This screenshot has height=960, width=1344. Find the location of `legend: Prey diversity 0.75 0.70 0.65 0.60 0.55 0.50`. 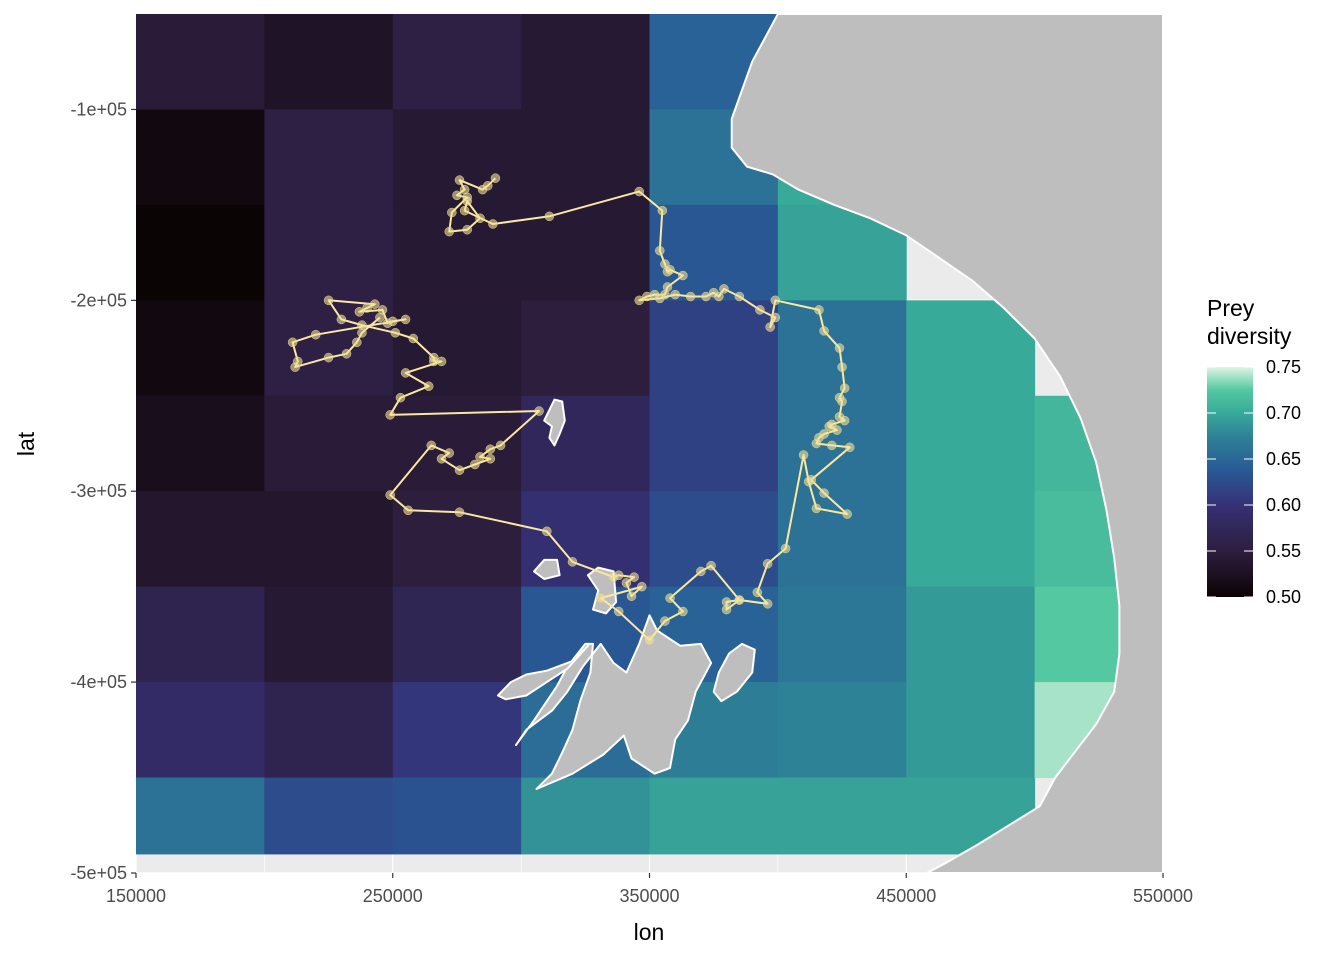

legend: Prey diversity 0.75 0.70 0.65 0.60 0.55 0.50 is located at coordinates (1254, 451).